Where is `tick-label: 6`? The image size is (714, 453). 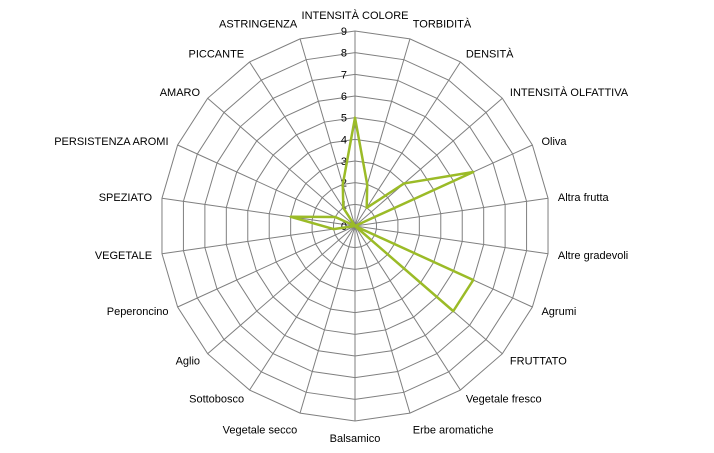
tick-label: 6 is located at coordinates (344, 97).